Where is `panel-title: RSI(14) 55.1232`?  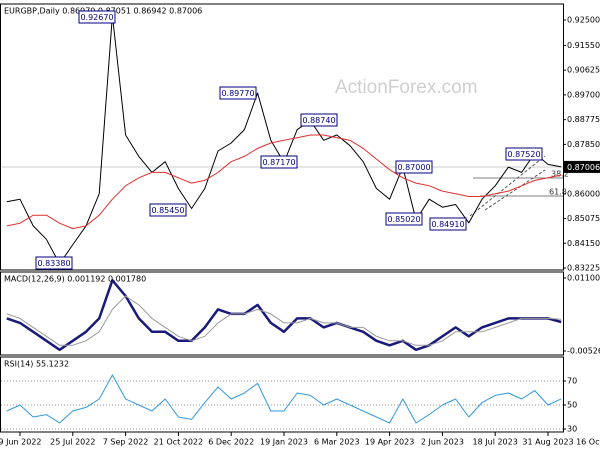 panel-title: RSI(14) 55.1232 is located at coordinates (36, 364).